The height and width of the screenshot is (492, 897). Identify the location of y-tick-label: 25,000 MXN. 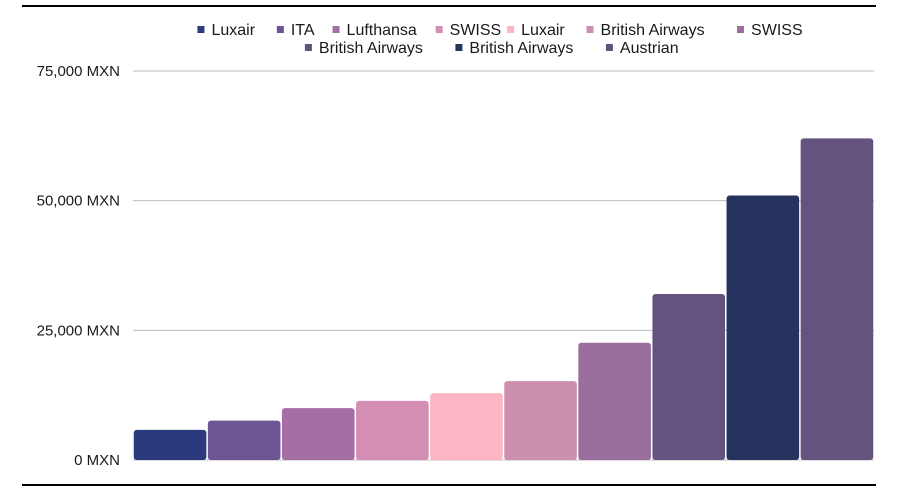
(78, 330).